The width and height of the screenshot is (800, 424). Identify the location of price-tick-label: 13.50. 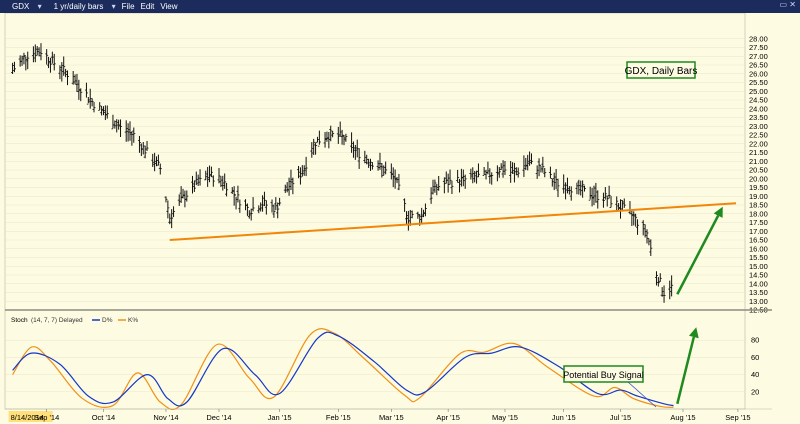
(758, 292).